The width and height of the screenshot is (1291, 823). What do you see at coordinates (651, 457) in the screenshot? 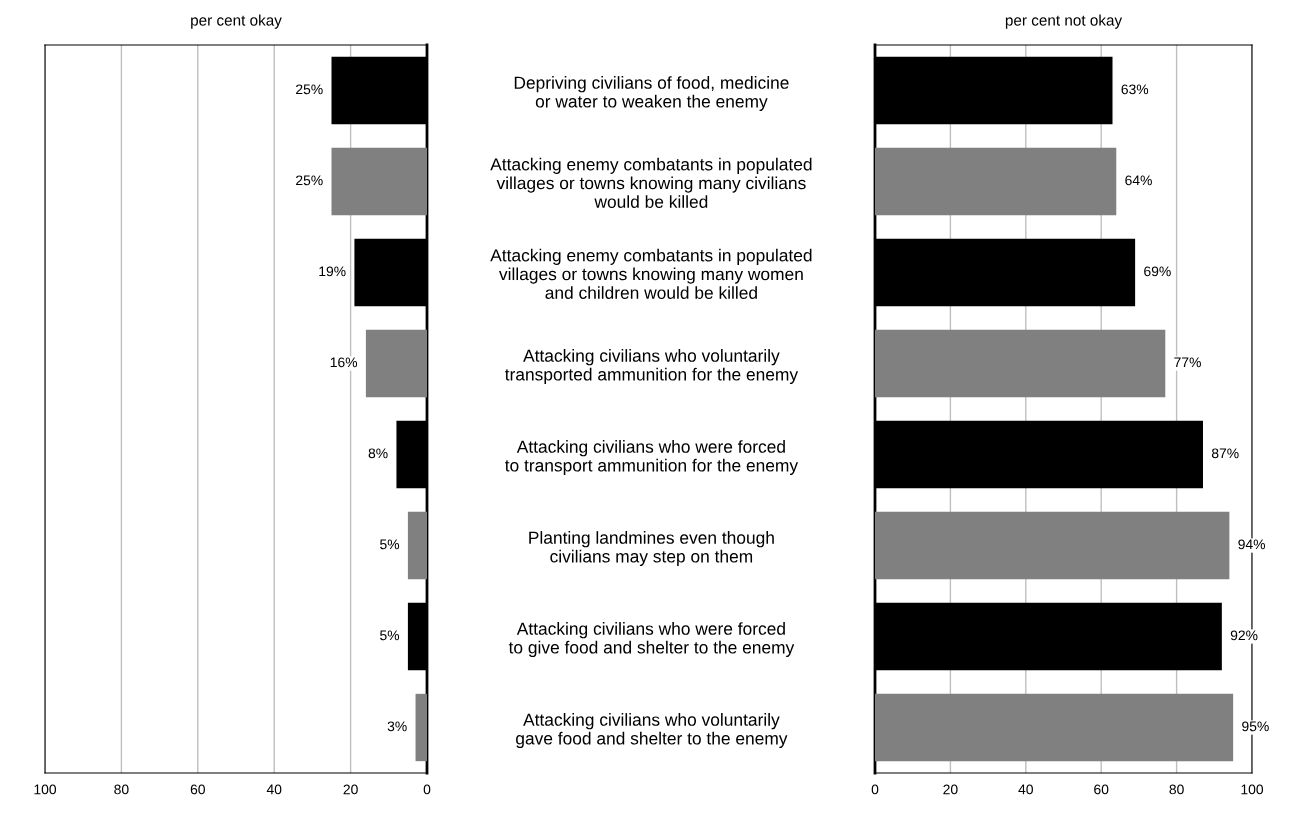
I see `y-tick-label: Attacking civilians who were forced to transport ammunition for the enemy` at bounding box center [651, 457].